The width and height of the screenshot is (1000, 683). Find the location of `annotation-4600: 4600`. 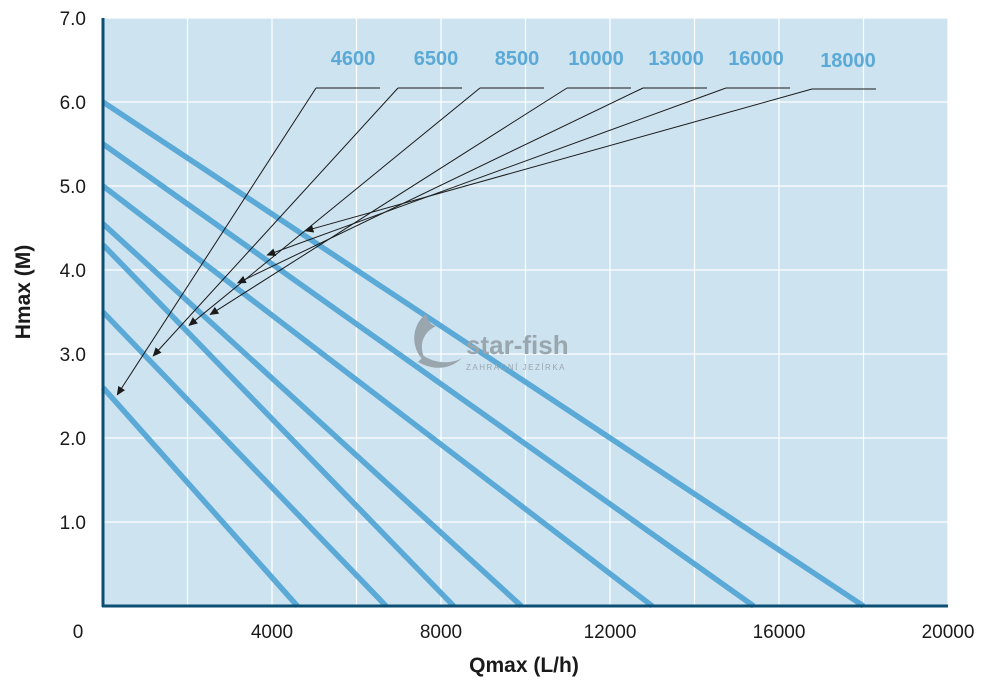

annotation-4600: 4600 is located at coordinates (248, 222).